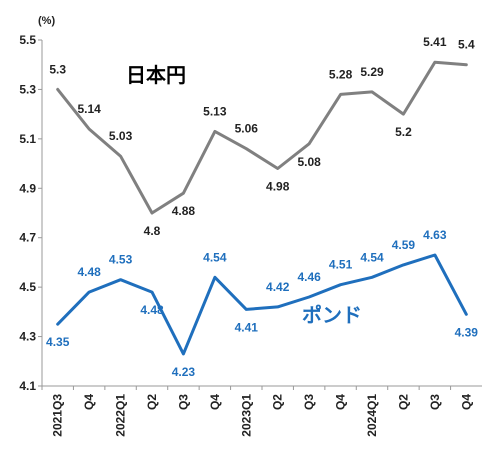  What do you see at coordinates (184, 372) in the screenshot?
I see `data-label-pound: 4.23` at bounding box center [184, 372].